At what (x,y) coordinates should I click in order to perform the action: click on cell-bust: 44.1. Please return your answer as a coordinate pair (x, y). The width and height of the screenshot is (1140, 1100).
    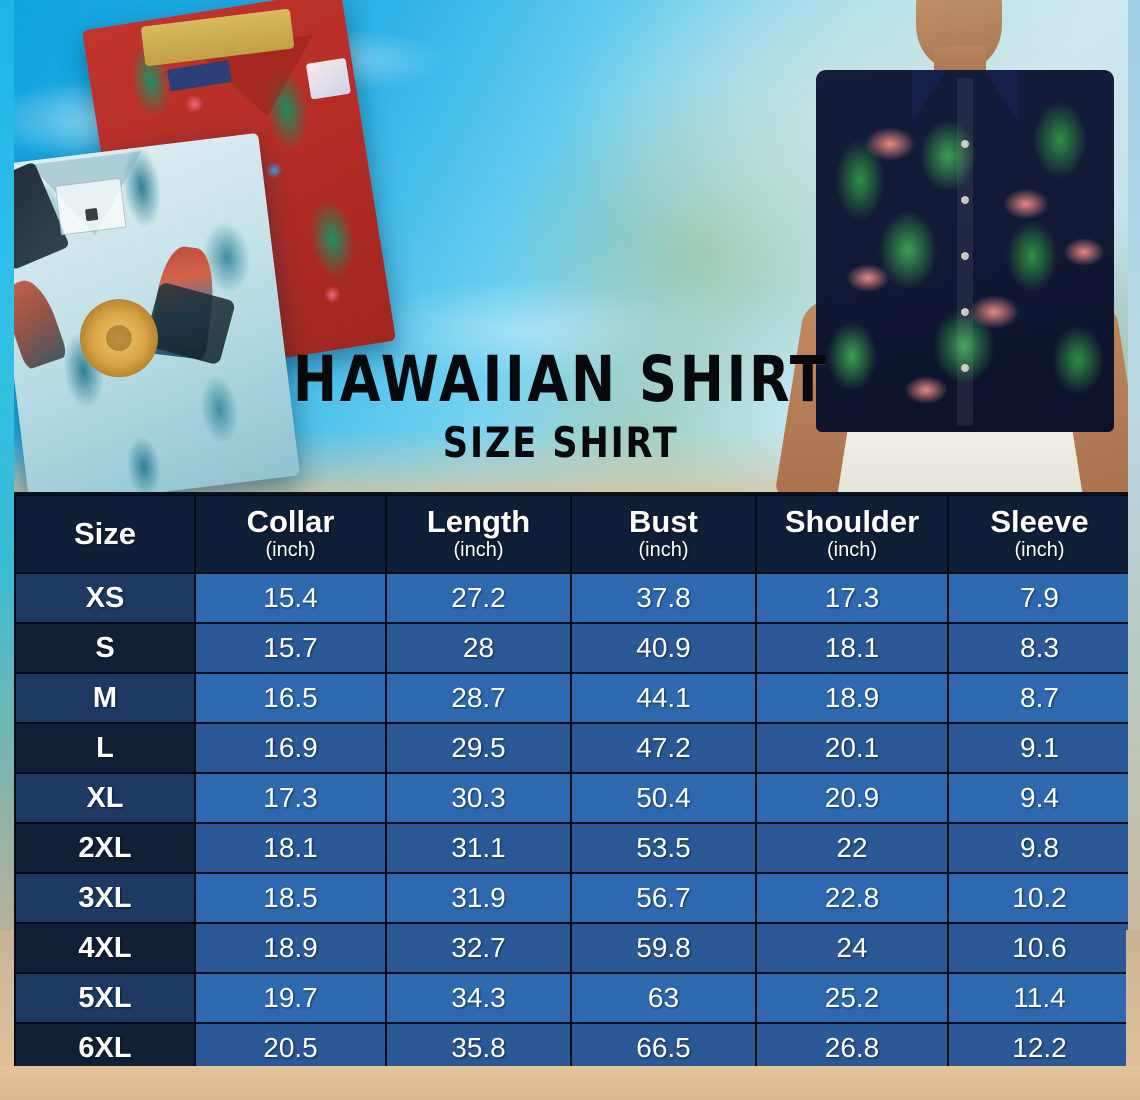
    Looking at the image, I should click on (663, 698).